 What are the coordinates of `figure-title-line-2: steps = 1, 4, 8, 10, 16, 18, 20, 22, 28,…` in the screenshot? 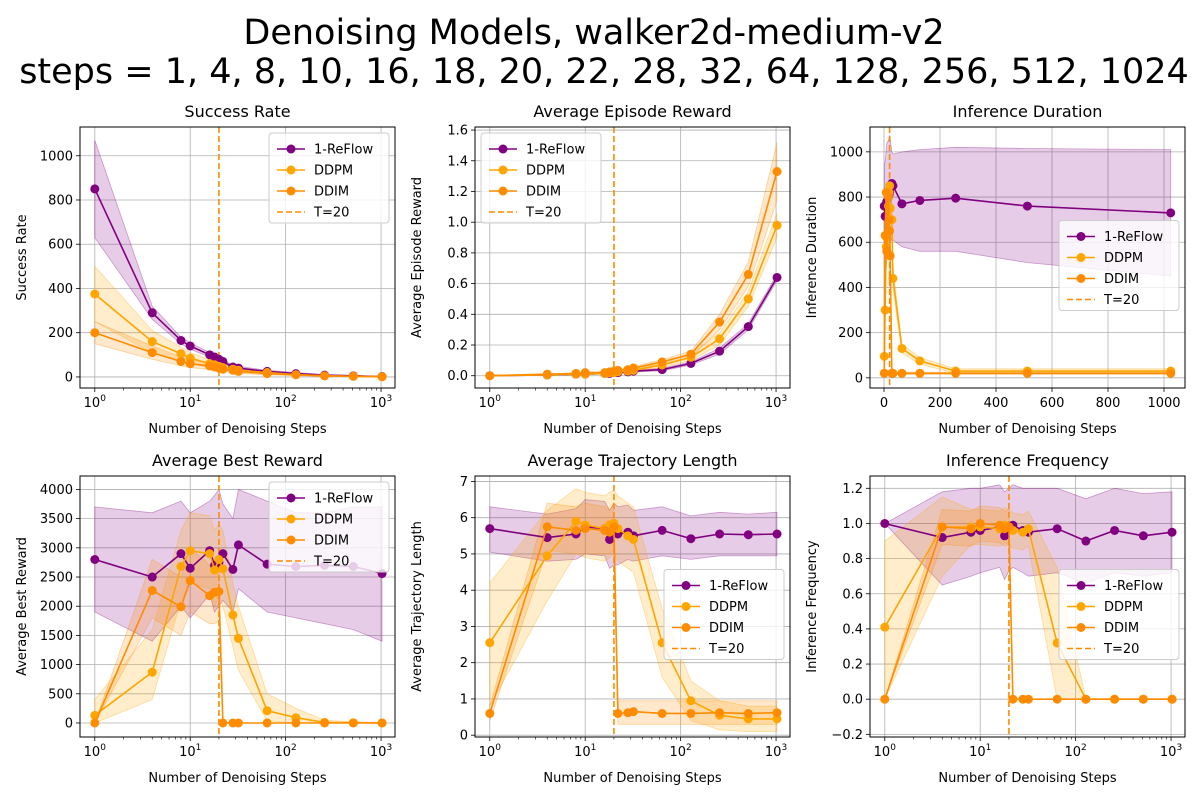 It's located at (604, 72).